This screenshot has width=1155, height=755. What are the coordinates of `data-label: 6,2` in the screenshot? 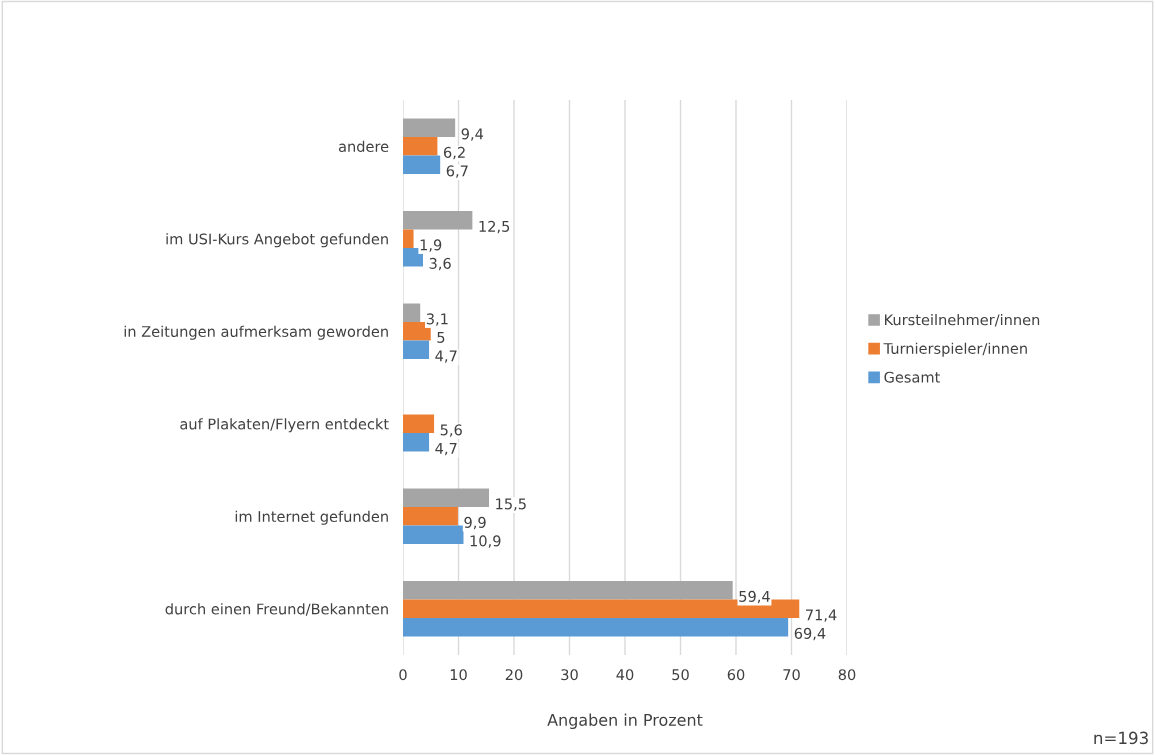 It's located at (454, 153).